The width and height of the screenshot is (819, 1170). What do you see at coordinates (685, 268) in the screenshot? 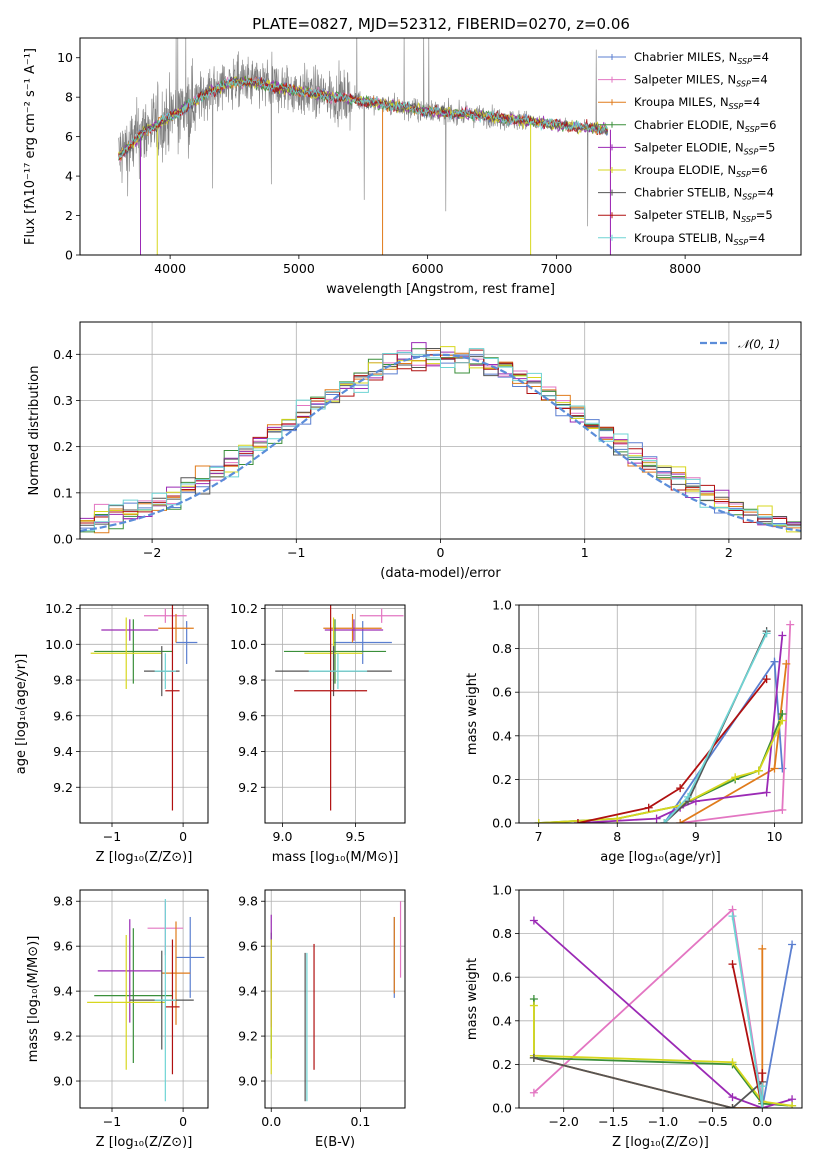
I see `x-tick-label: 8000` at bounding box center [685, 268].